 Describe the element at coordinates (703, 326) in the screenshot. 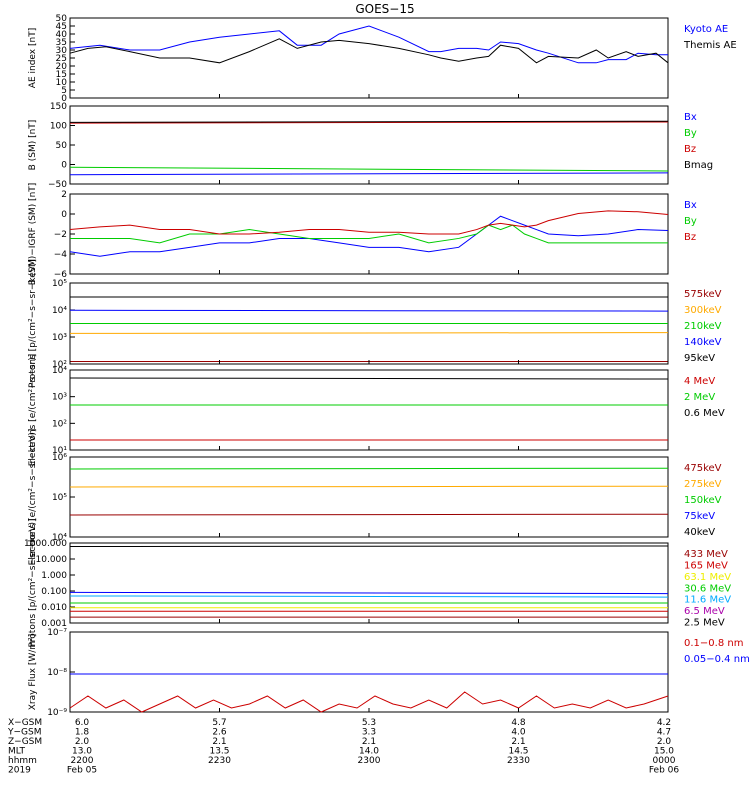

I see `legend-entry: 210keV` at that location.